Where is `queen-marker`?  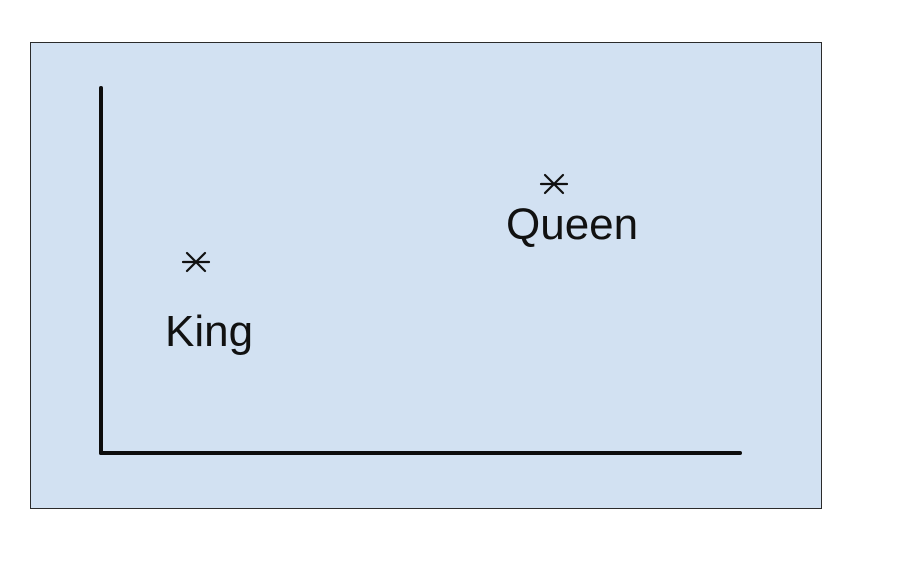
queen-marker is located at coordinates (554, 184).